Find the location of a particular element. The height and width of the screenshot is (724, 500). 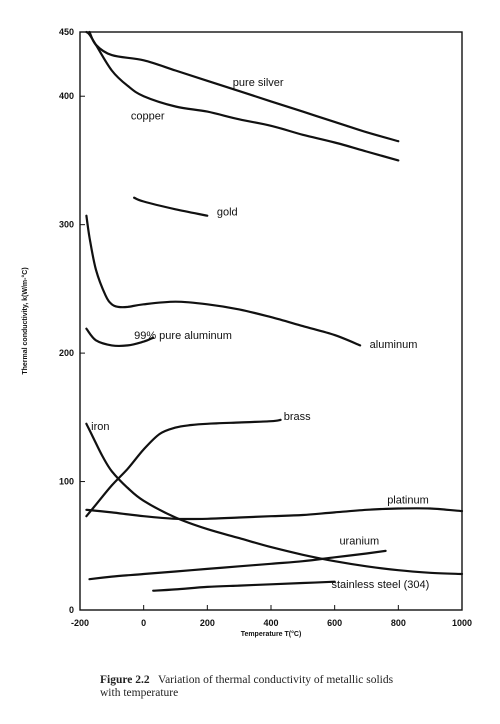

series-label-99-pure-aluminum: 99% pure aluminum is located at coordinates (183, 336).